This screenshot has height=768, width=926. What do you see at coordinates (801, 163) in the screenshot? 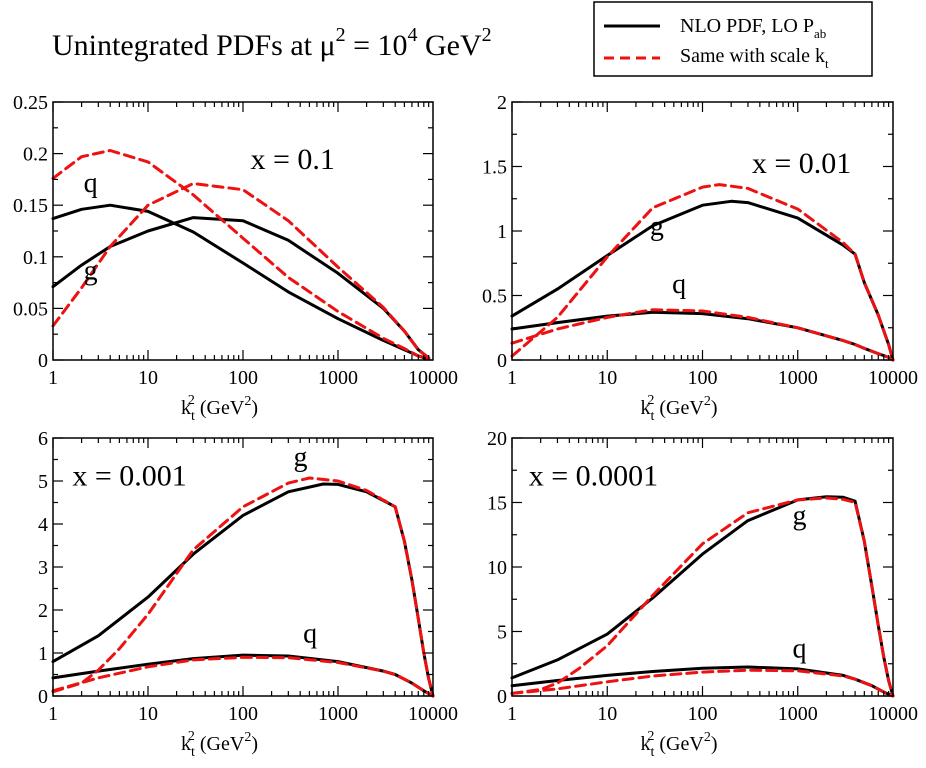
I see `panel-annotation: x = 0.01` at bounding box center [801, 163].